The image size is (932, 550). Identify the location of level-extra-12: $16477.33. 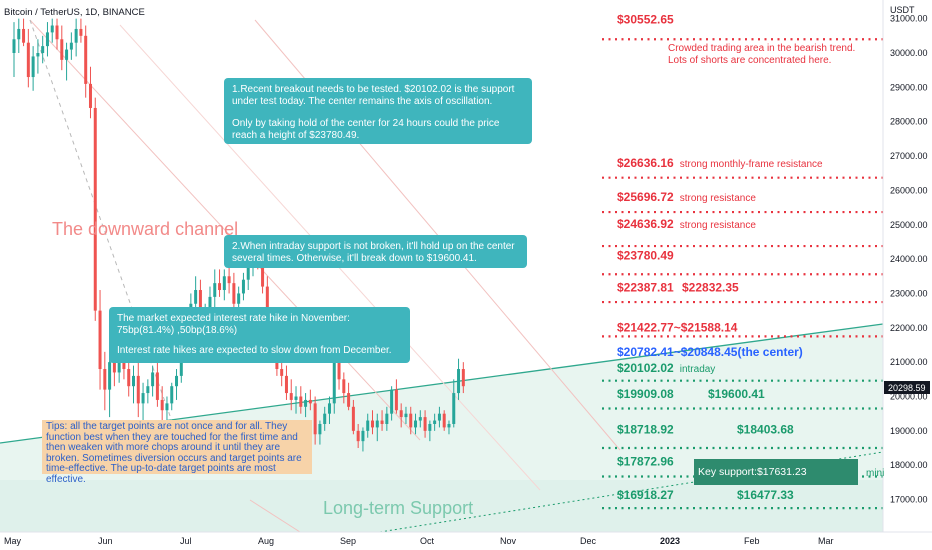
(765, 495).